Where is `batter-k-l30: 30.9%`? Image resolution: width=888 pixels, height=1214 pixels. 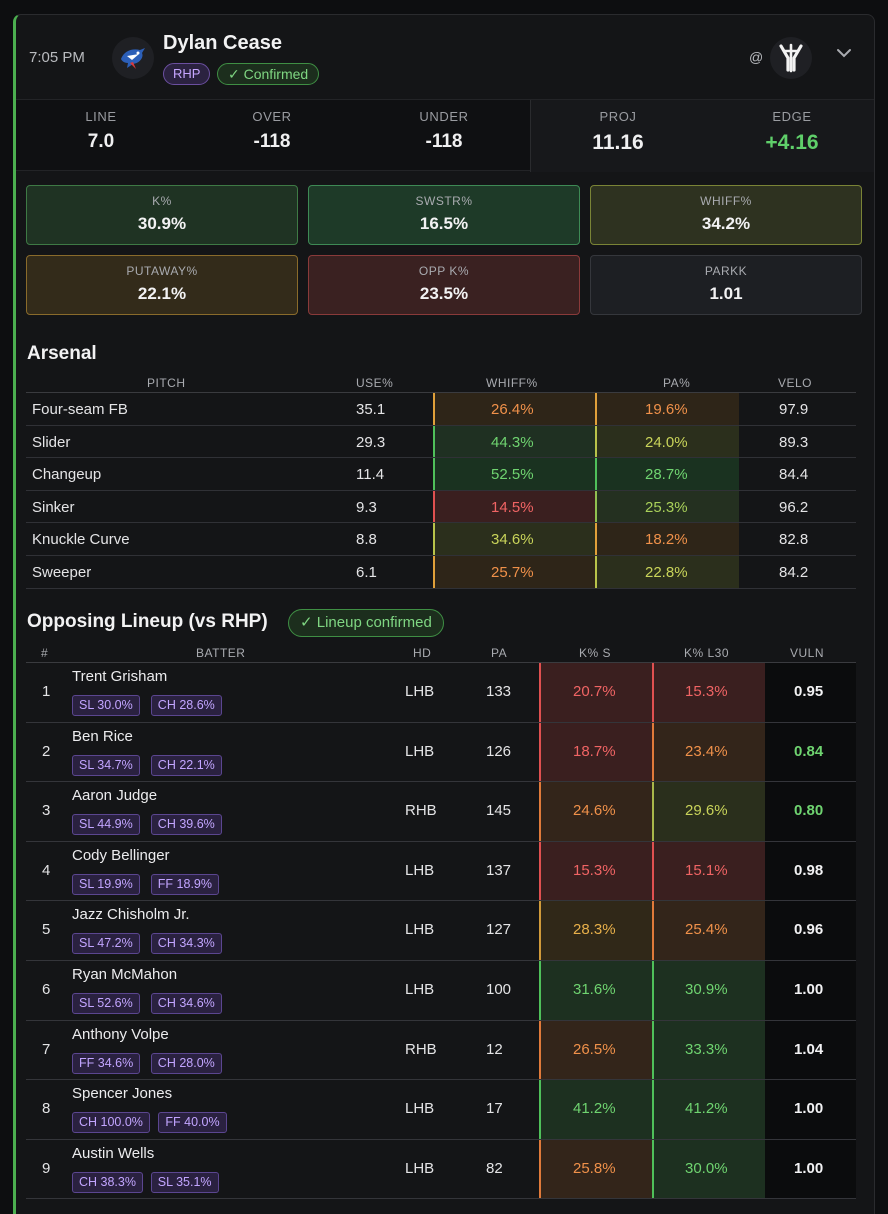 batter-k-l30: 30.9% is located at coordinates (706, 989).